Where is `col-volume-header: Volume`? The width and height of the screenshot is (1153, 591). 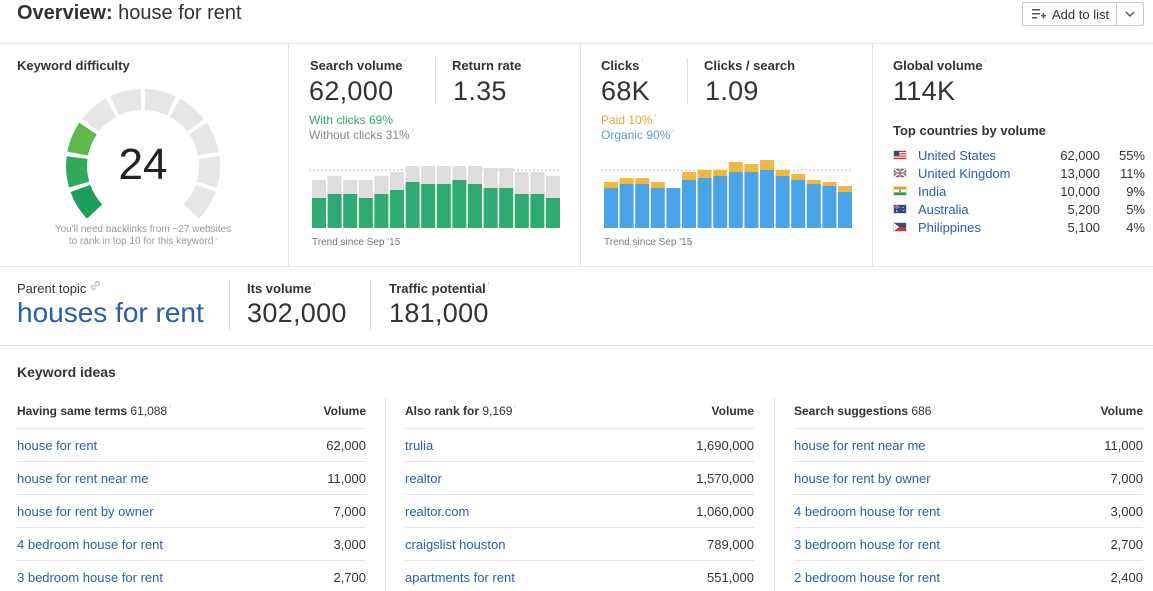 col-volume-header: Volume is located at coordinates (344, 411).